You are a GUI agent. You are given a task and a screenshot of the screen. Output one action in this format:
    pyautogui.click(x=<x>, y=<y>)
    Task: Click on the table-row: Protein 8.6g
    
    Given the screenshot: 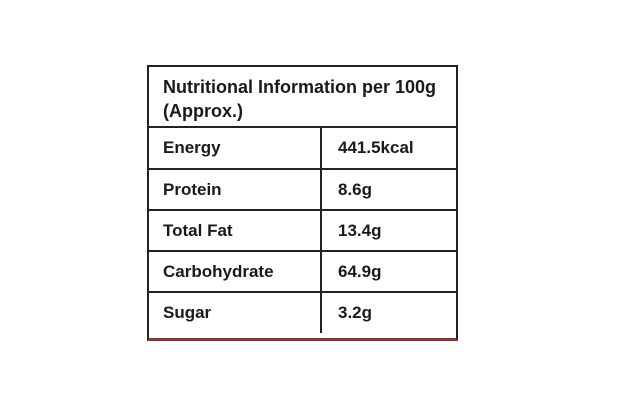 What is the action you would take?
    pyautogui.click(x=302, y=189)
    